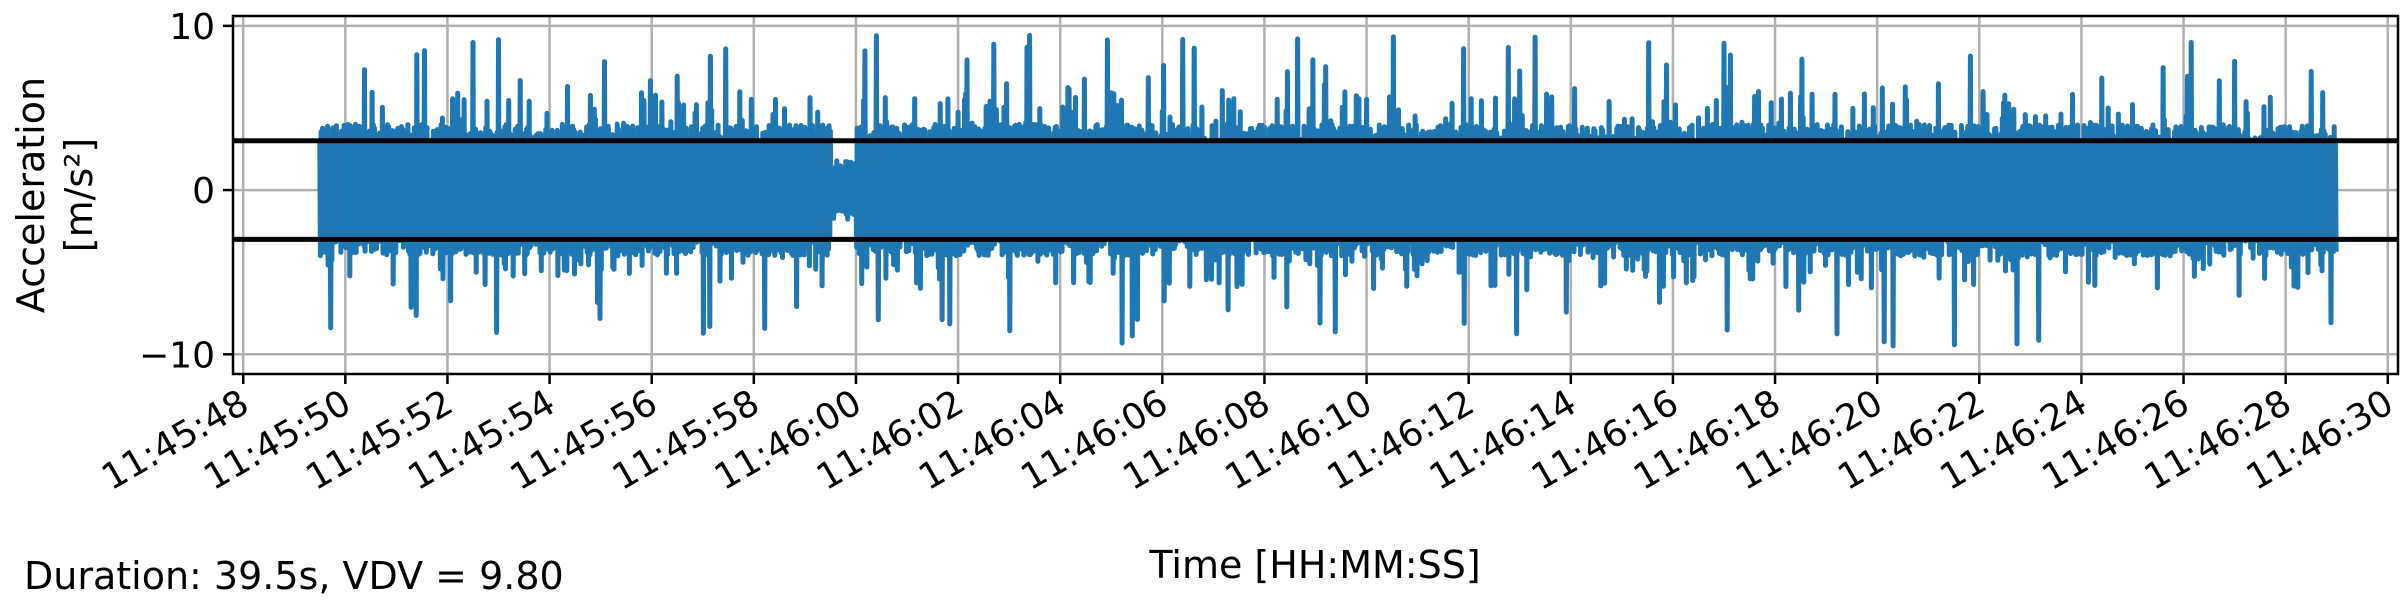 The image size is (2400, 600). What do you see at coordinates (31, 195) in the screenshot?
I see `y-axis-label-line1: Acceleration` at bounding box center [31, 195].